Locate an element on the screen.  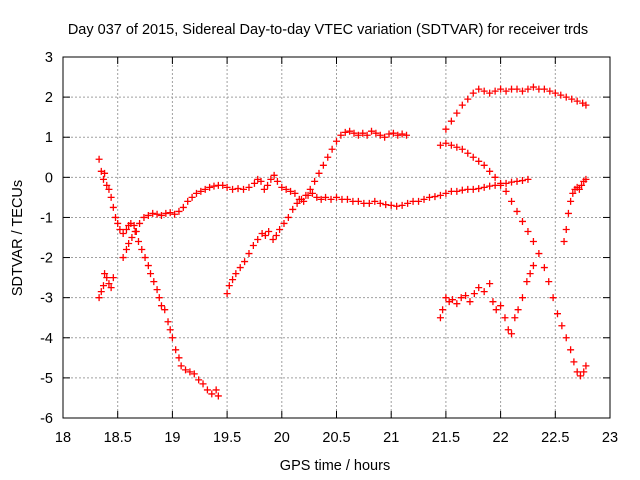
y-tick-labels: -6 -5 -4 -3 -2 -1 0 1 2 3 is located at coordinates (46, 238).